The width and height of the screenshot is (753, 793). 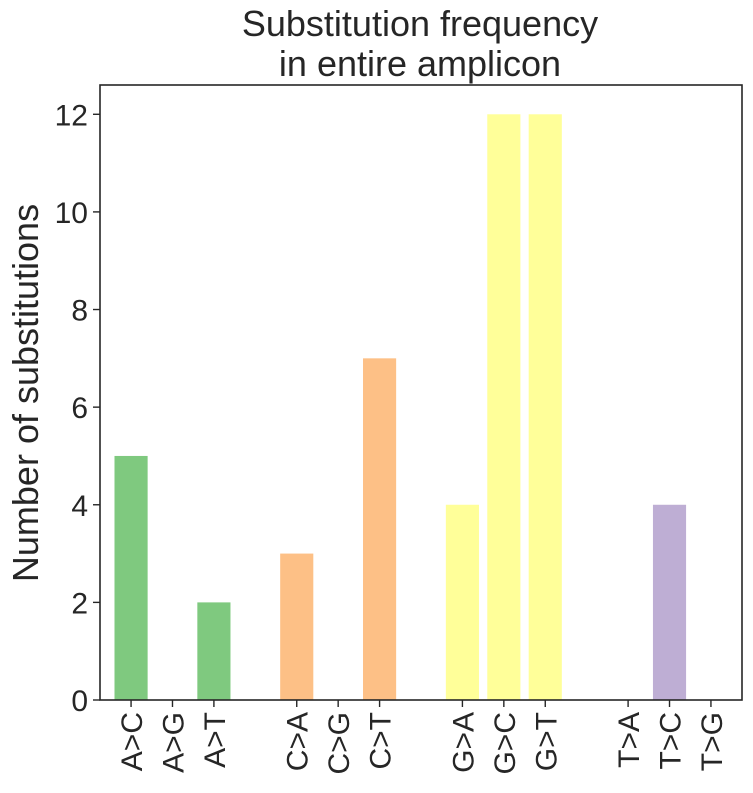 I want to click on y-tick-label: 2, so click(x=79, y=603).